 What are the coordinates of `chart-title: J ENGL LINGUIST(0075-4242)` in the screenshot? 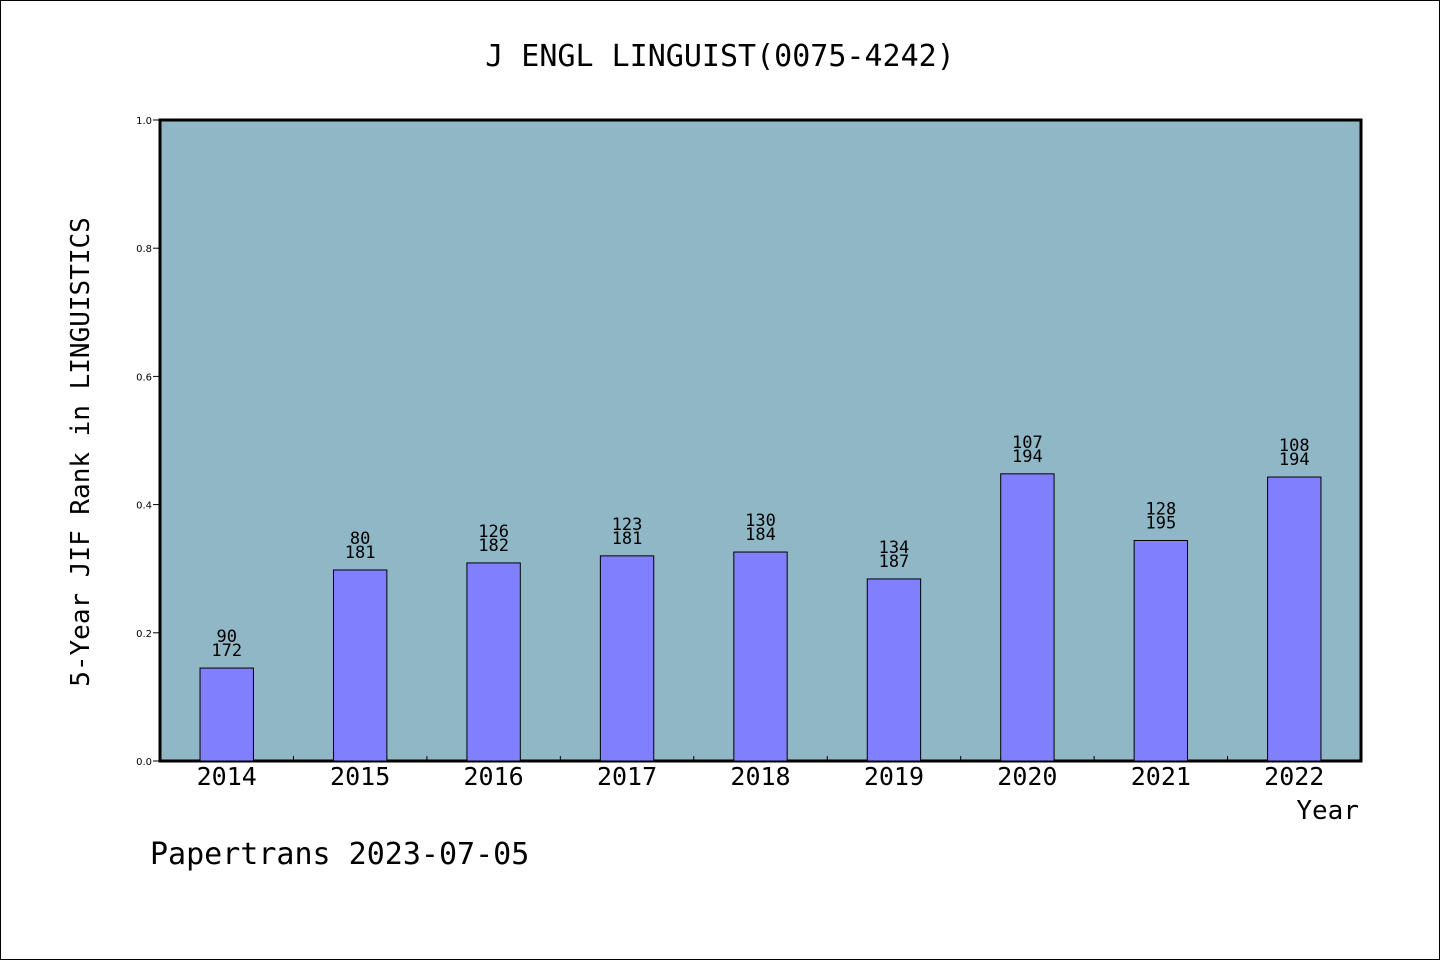 It's located at (720, 56).